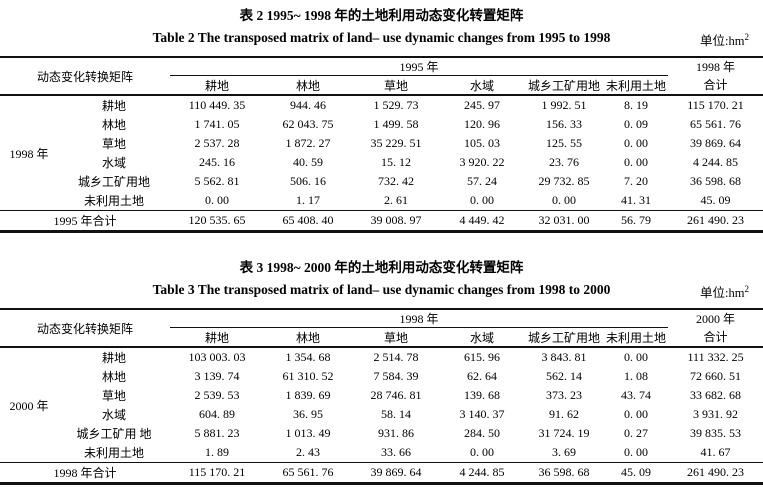 Image resolution: width=763 pixels, height=492 pixels. What do you see at coordinates (217, 395) in the screenshot?
I see `value-cell: 2 539. 53` at bounding box center [217, 395].